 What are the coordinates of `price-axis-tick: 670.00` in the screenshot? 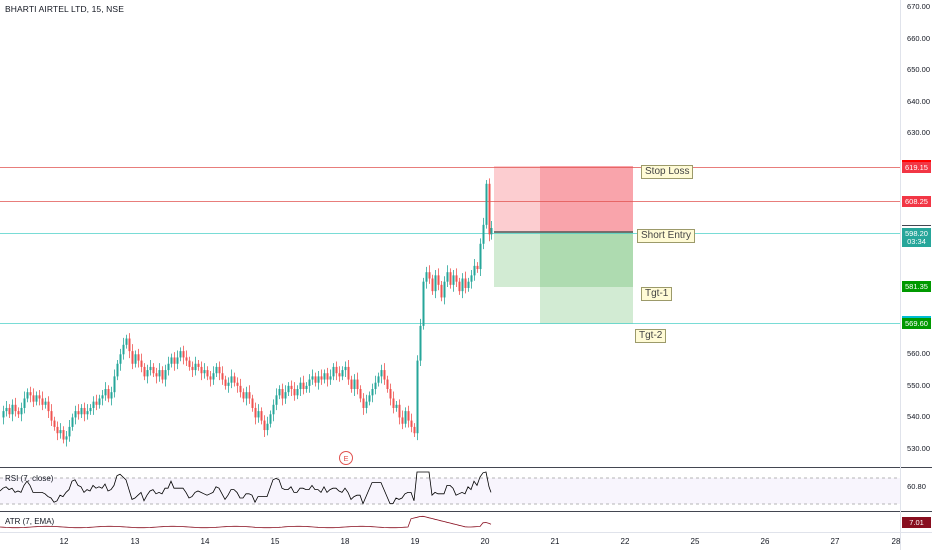 It's located at (918, 6).